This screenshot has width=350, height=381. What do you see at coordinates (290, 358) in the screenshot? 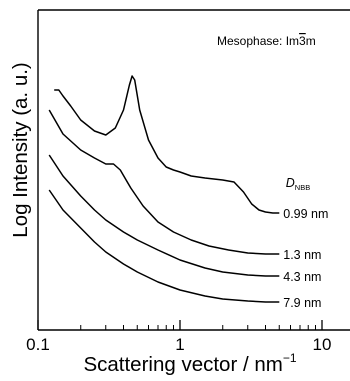
I see `x-axis-label-superscript: −1` at bounding box center [290, 358].